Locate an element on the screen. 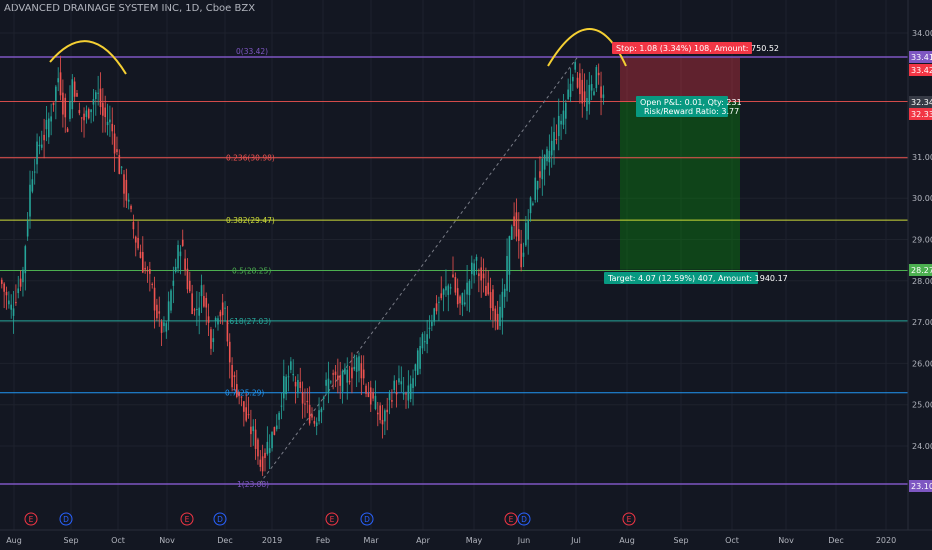 This screenshot has width=932, height=550. price-tag-label: 32.33 is located at coordinates (921, 114).